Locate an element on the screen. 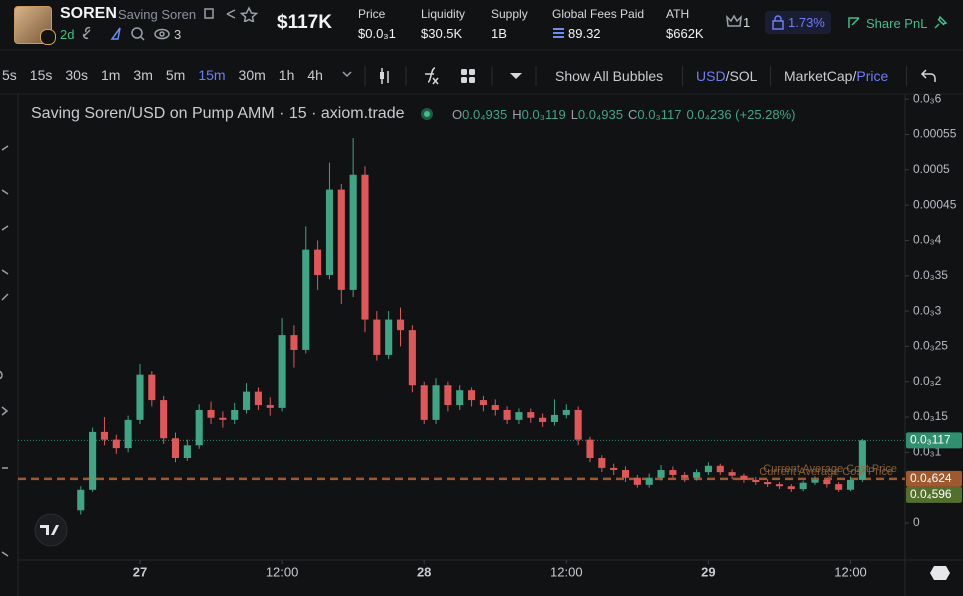  eye-pupil is located at coordinates (162, 34).